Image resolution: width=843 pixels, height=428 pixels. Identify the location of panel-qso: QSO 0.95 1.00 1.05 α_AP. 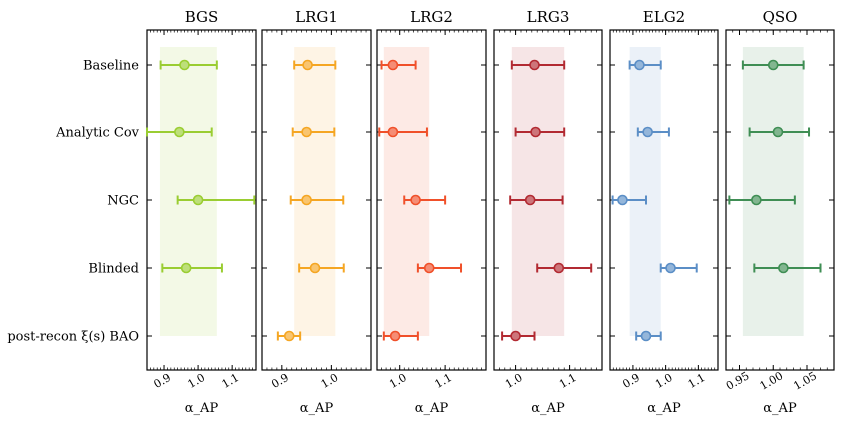
(779, 212).